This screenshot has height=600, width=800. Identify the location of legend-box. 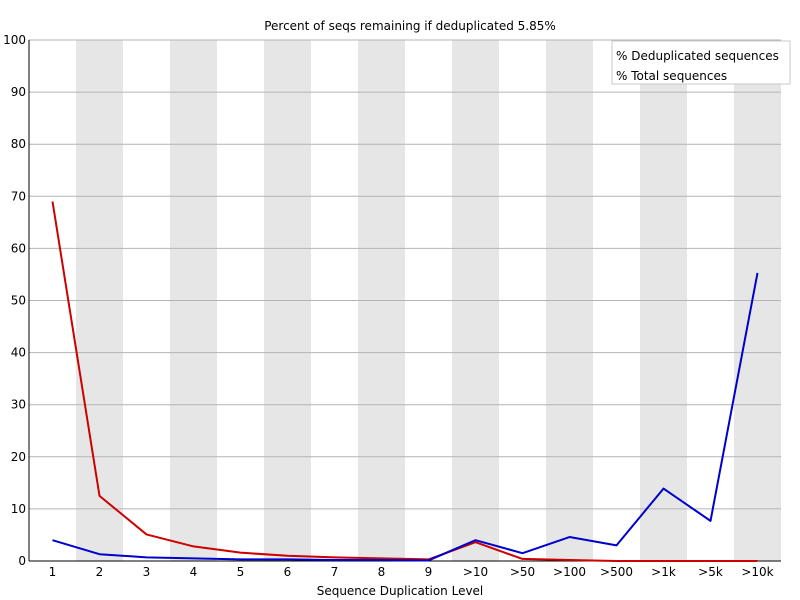
(701, 62).